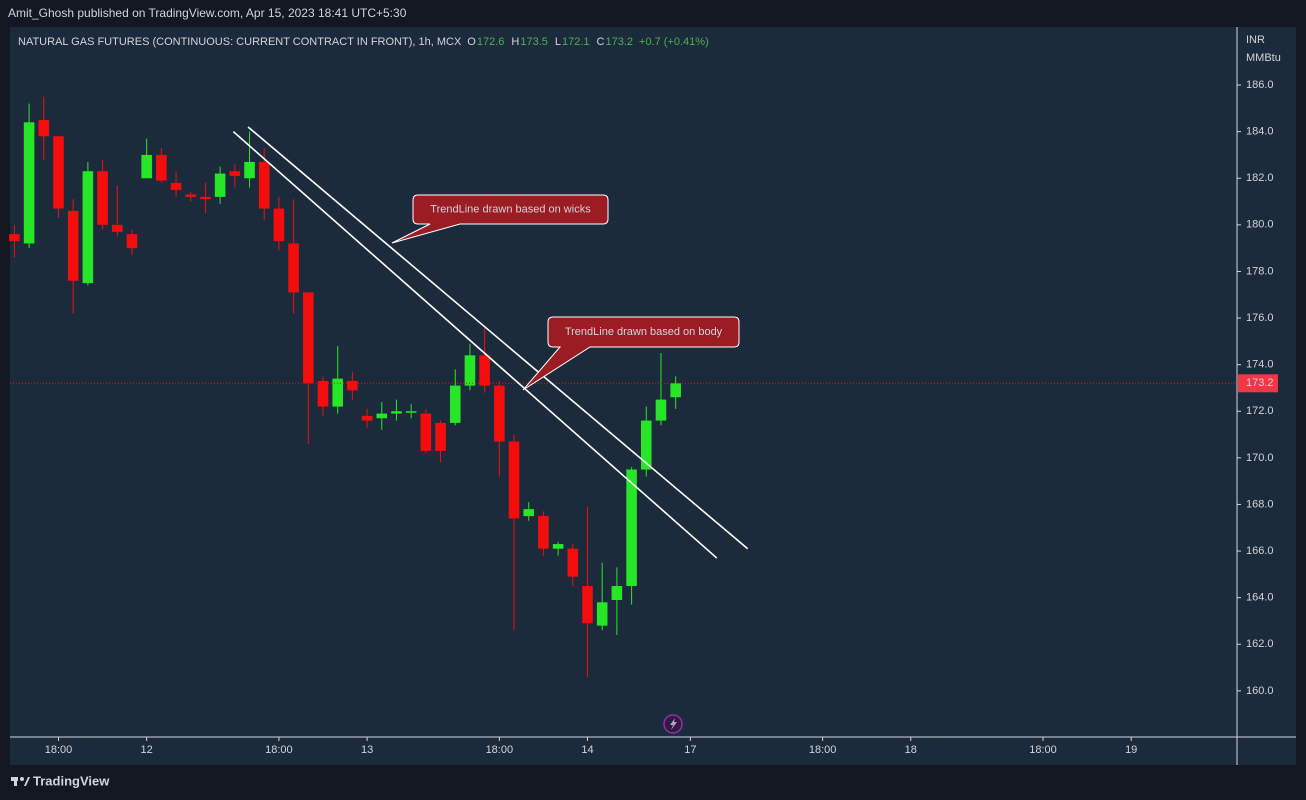  Describe the element at coordinates (601, 42) in the screenshot. I see `ohlc-letter: C` at that location.